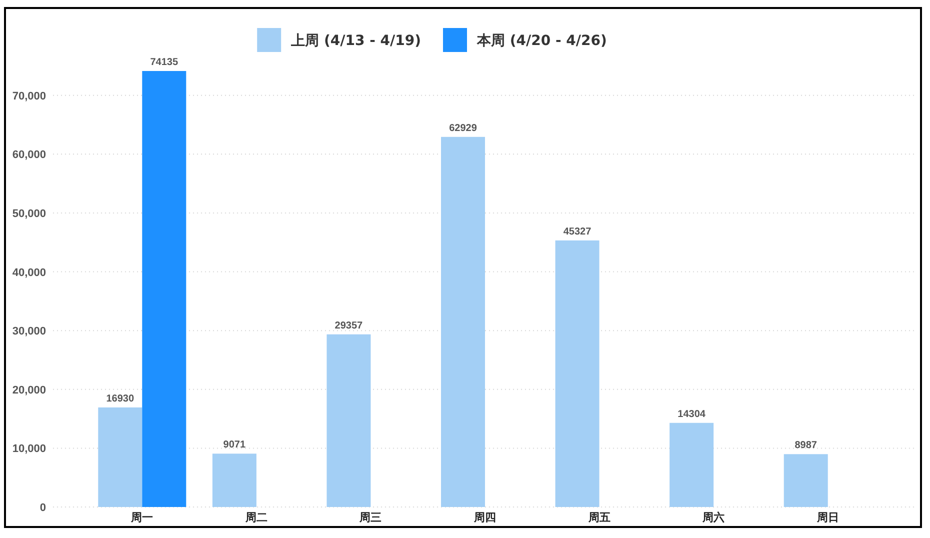 This screenshot has height=538, width=930. What do you see at coordinates (713, 517) in the screenshot?
I see `x-tick-label: 周六` at bounding box center [713, 517].